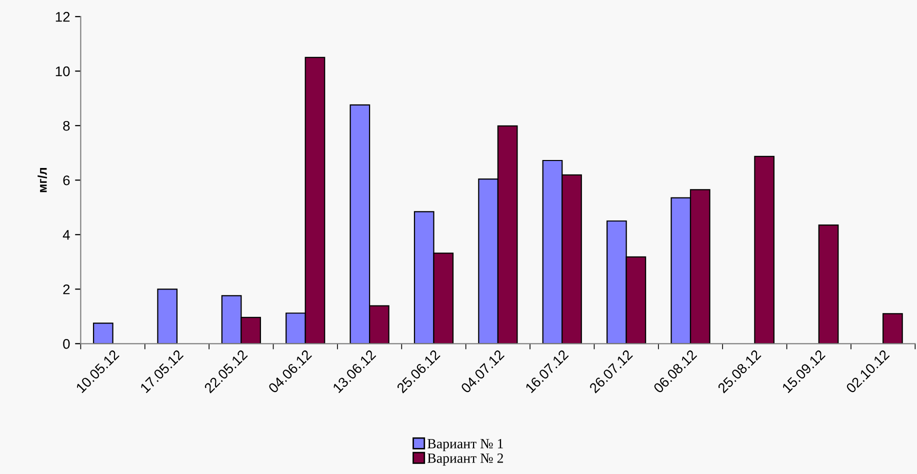 This screenshot has height=474, width=917. I want to click on y-tick-label: 8, so click(66, 125).